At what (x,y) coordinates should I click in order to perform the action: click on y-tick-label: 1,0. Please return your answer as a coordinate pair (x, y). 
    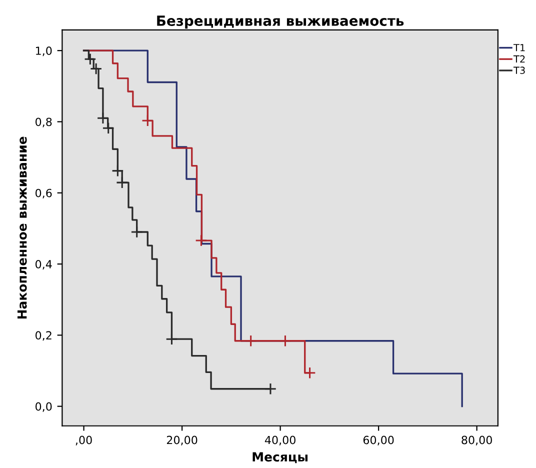
    Looking at the image, I should click on (44, 51).